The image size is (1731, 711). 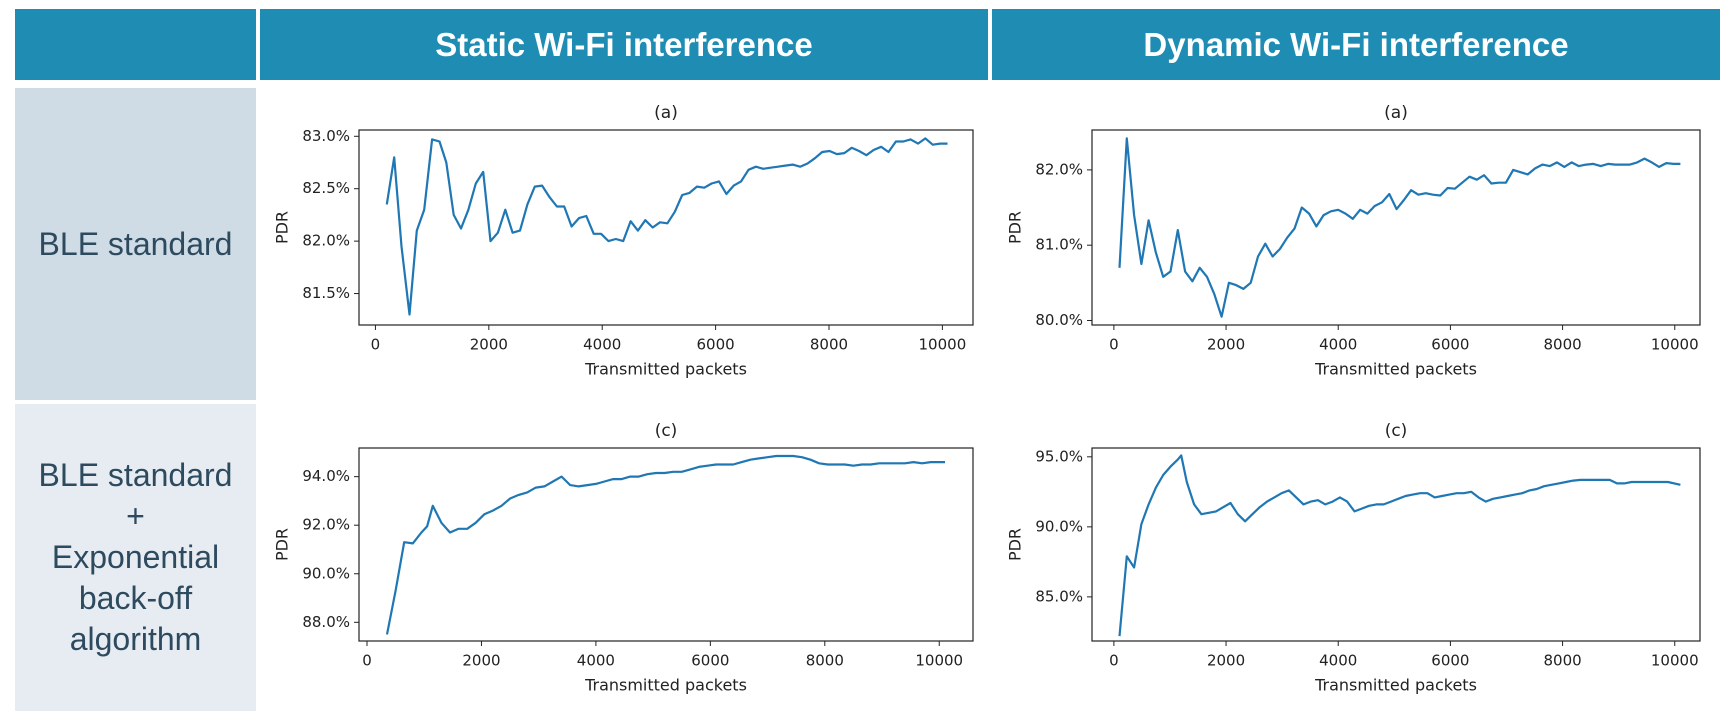 What do you see at coordinates (135, 639) in the screenshot?
I see `row-label-line: algorithm` at bounding box center [135, 639].